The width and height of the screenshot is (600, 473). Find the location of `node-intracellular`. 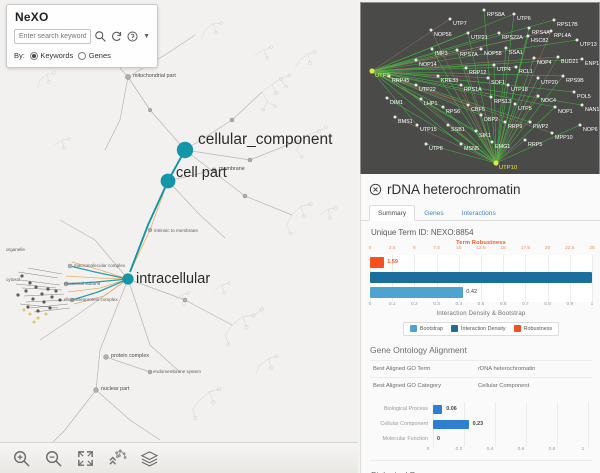

node-intracellular is located at coordinates (128, 279).